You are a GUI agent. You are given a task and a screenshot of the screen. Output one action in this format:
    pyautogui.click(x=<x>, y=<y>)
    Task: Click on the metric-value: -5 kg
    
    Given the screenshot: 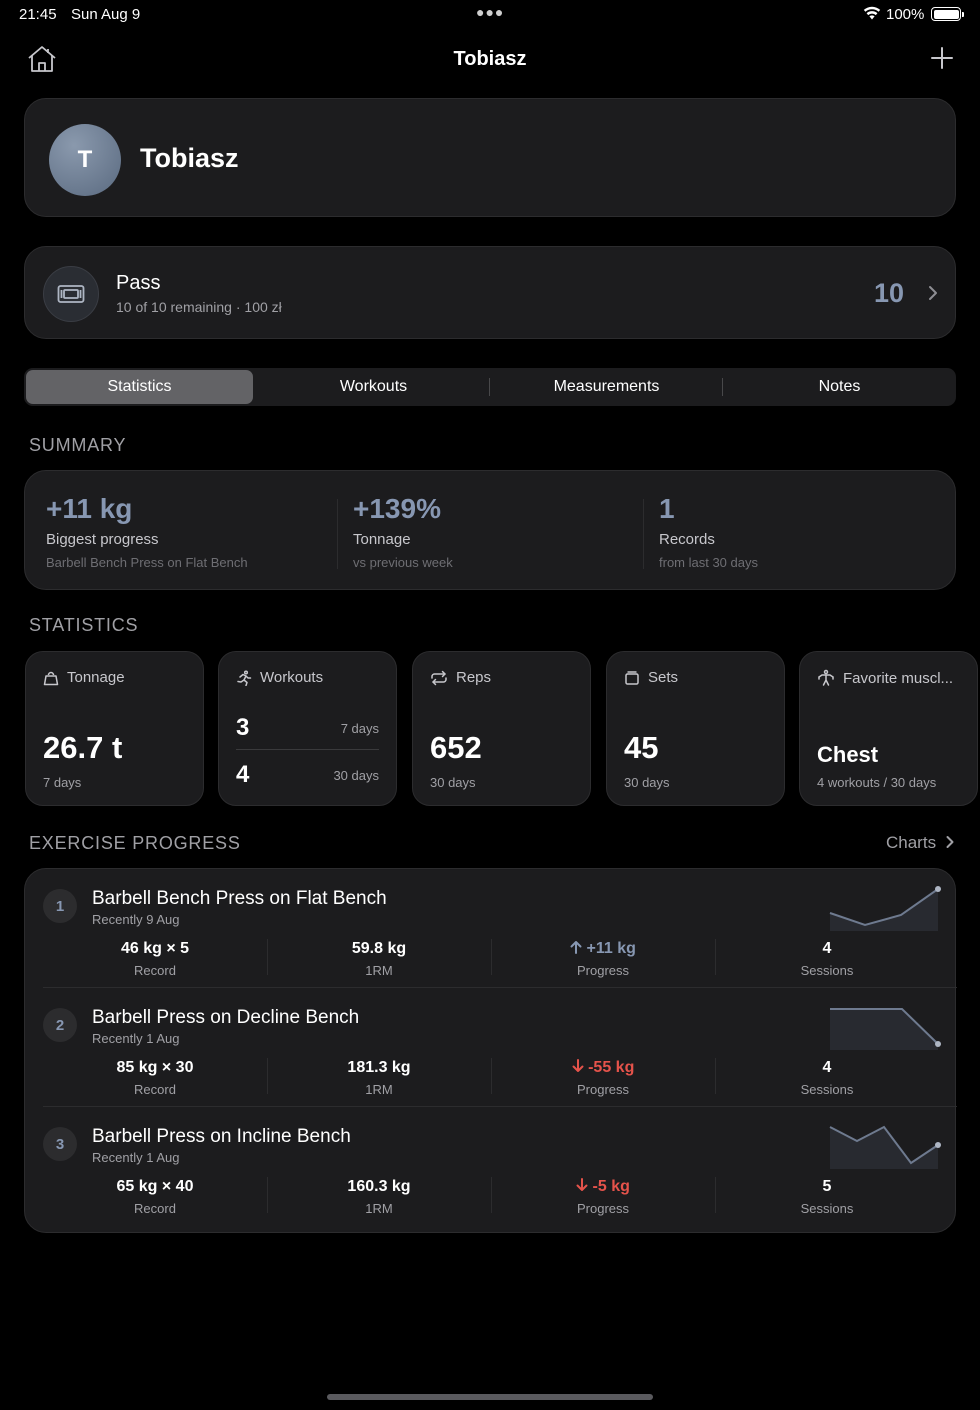 What is the action you would take?
    pyautogui.click(x=603, y=1187)
    